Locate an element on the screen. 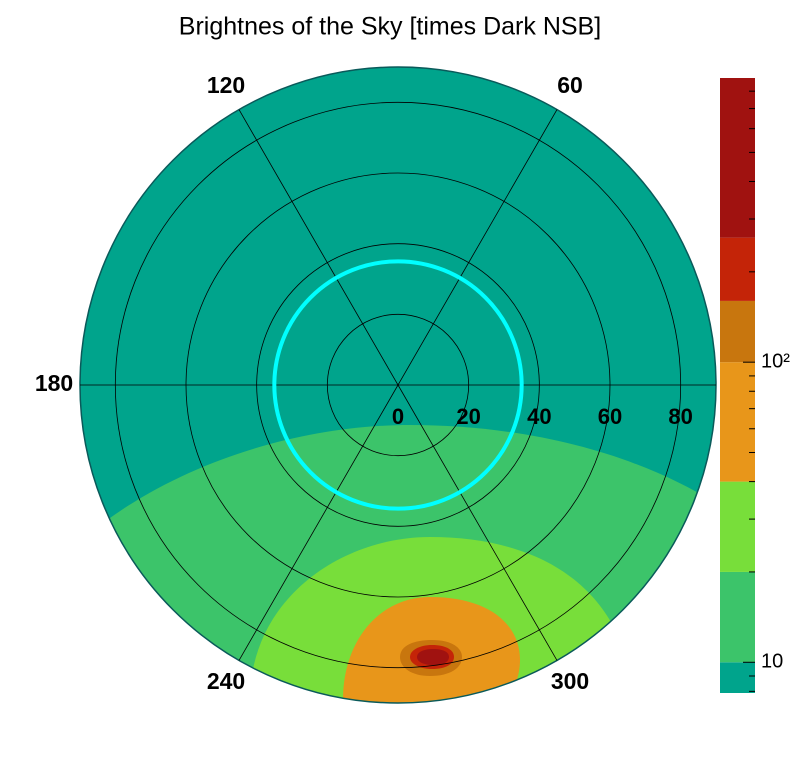  radial-label: 40 is located at coordinates (539, 416).